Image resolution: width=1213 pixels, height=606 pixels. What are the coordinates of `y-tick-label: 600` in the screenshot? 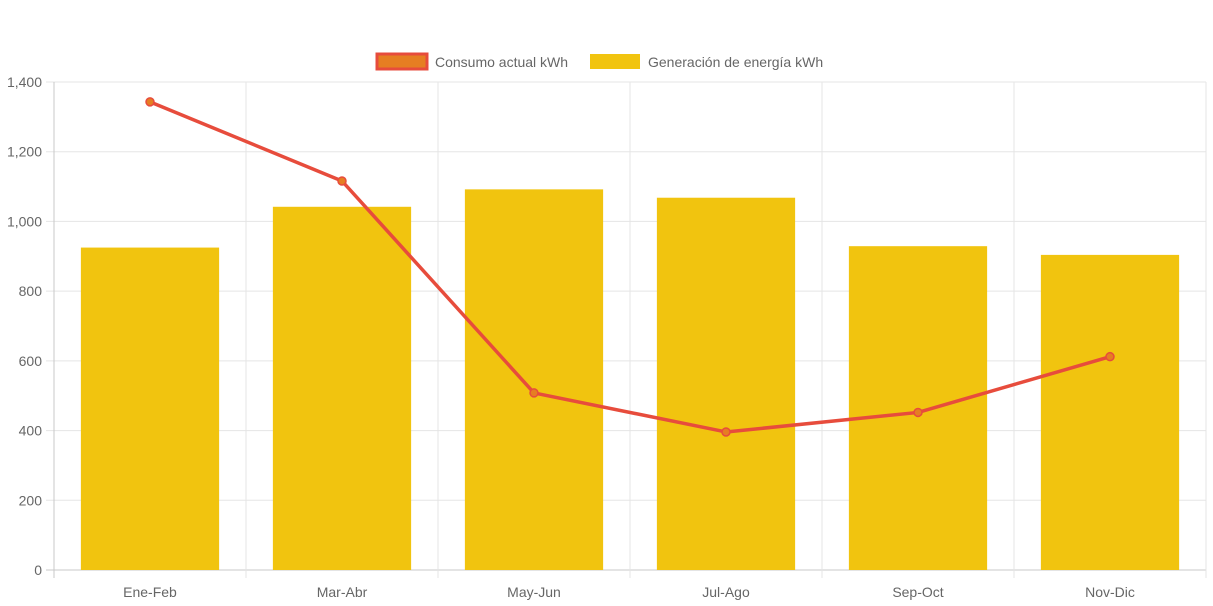 It's located at (31, 361).